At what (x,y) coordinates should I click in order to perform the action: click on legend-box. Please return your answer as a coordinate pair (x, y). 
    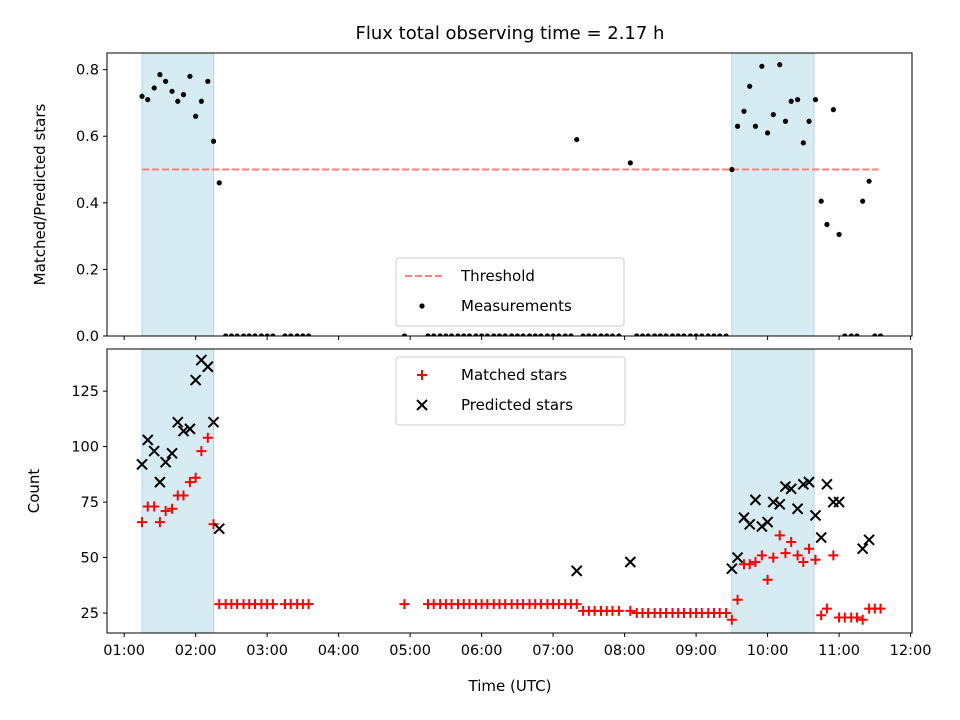
    Looking at the image, I should click on (510, 292).